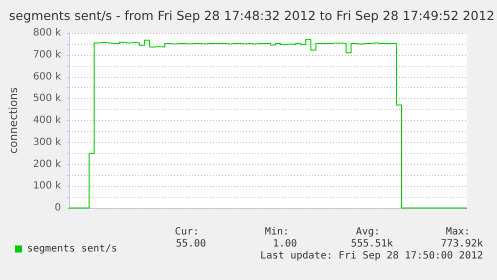 Image resolution: width=497 pixels, height=280 pixels. Describe the element at coordinates (462, 244) in the screenshot. I see `text: 773.92k` at that location.